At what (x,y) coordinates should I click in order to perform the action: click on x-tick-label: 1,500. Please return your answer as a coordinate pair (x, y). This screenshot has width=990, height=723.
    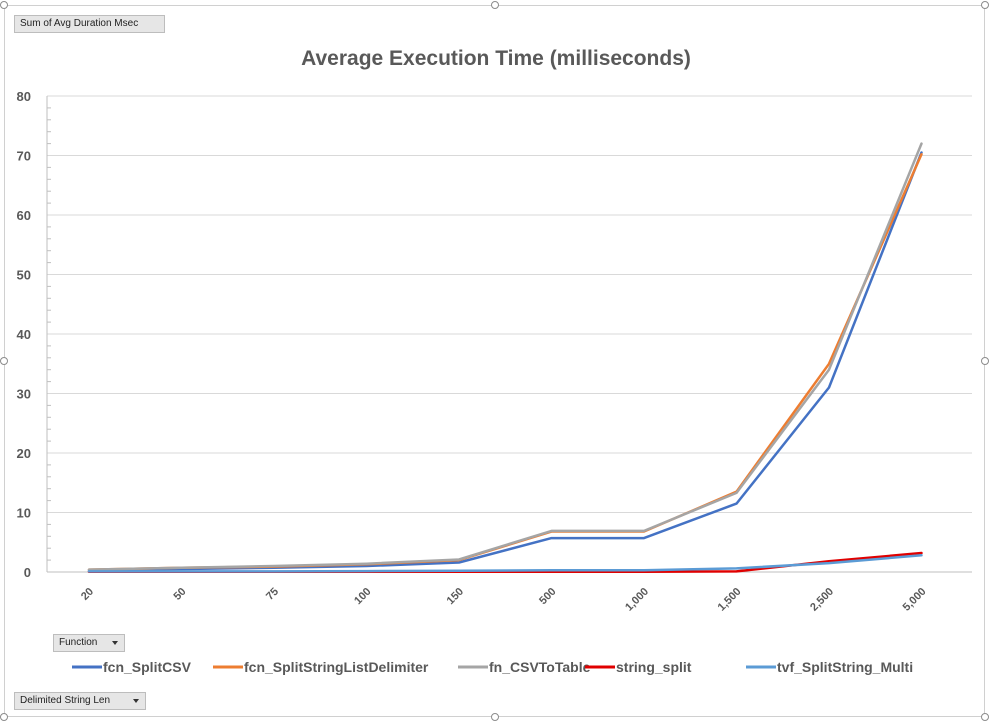
    Looking at the image, I should click on (730, 600).